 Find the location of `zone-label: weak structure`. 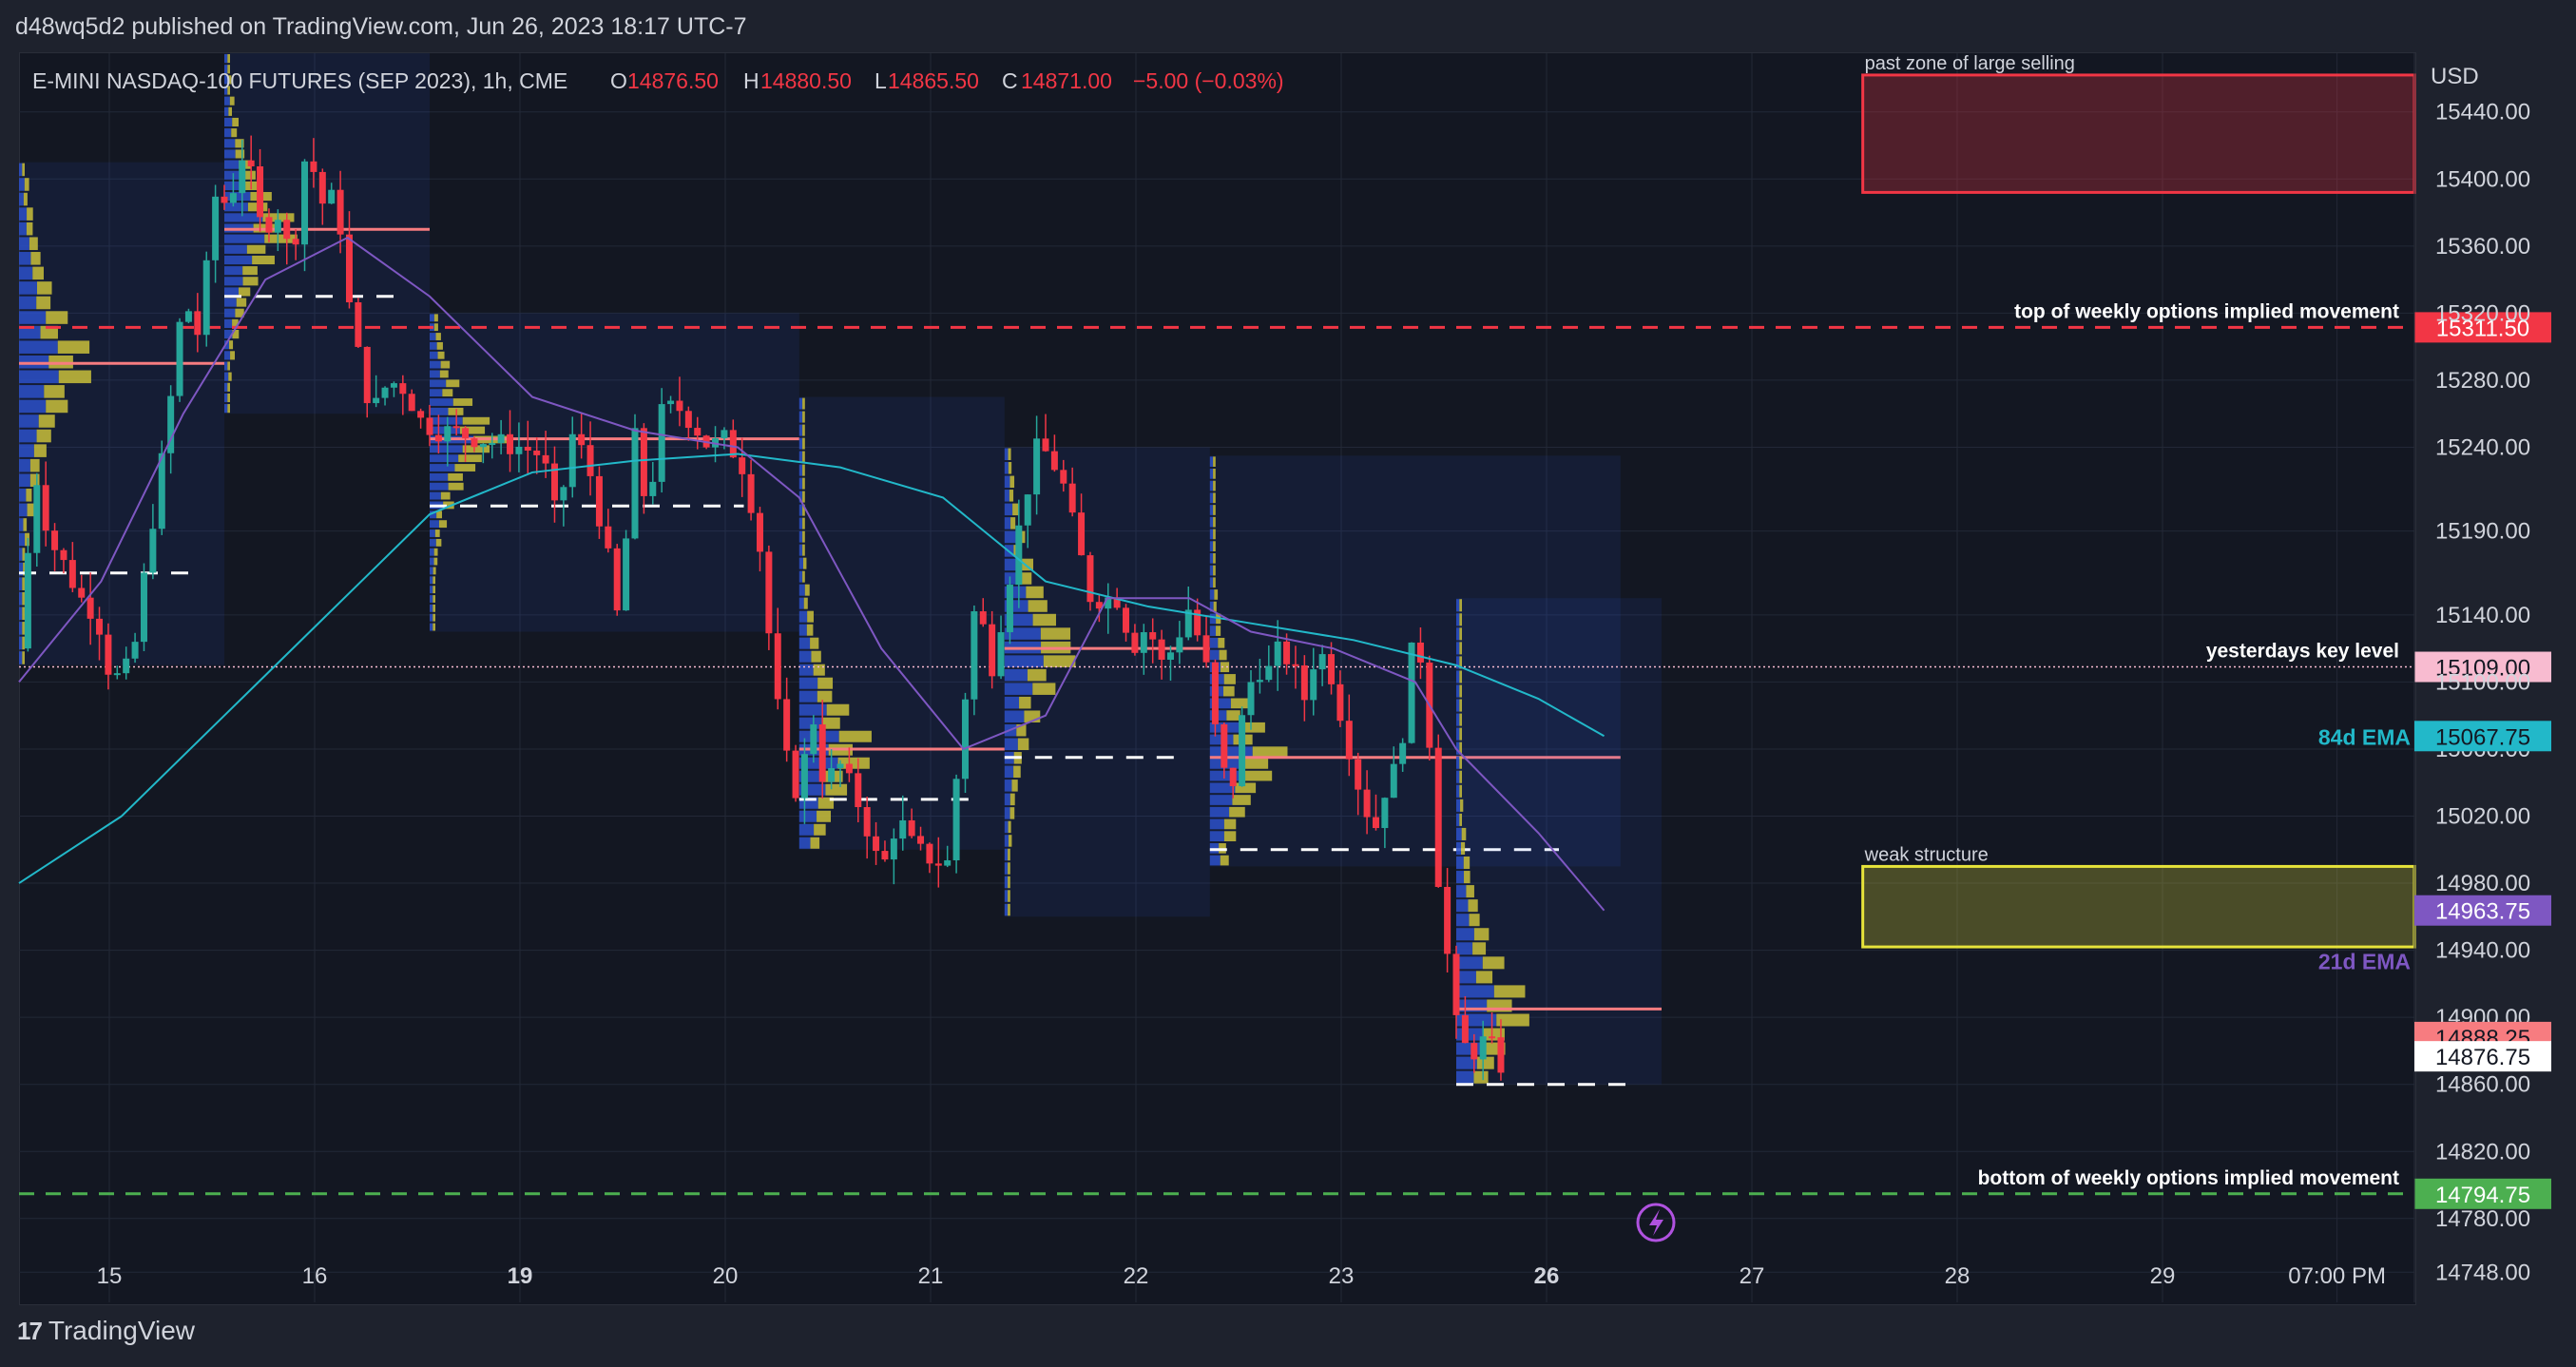

zone-label: weak structure is located at coordinates (1926, 854).